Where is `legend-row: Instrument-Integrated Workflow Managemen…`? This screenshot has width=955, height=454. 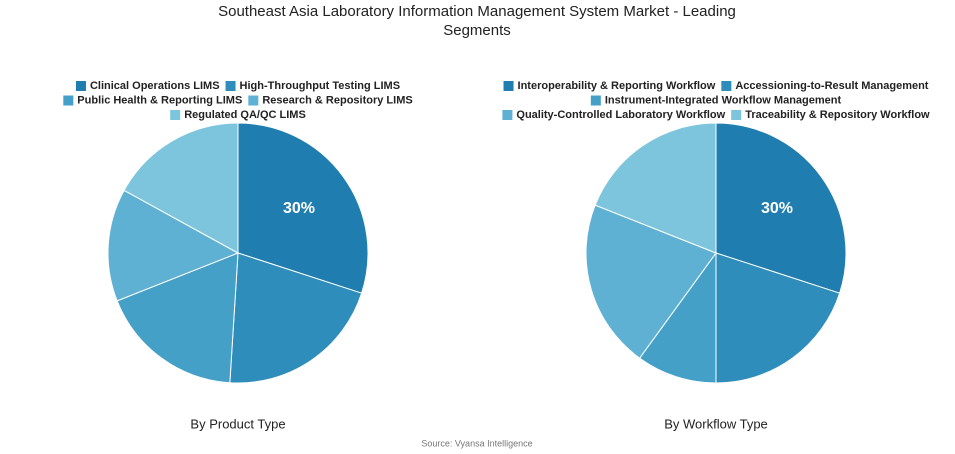
legend-row: Instrument-Integrated Workflow Managemen… is located at coordinates (716, 100).